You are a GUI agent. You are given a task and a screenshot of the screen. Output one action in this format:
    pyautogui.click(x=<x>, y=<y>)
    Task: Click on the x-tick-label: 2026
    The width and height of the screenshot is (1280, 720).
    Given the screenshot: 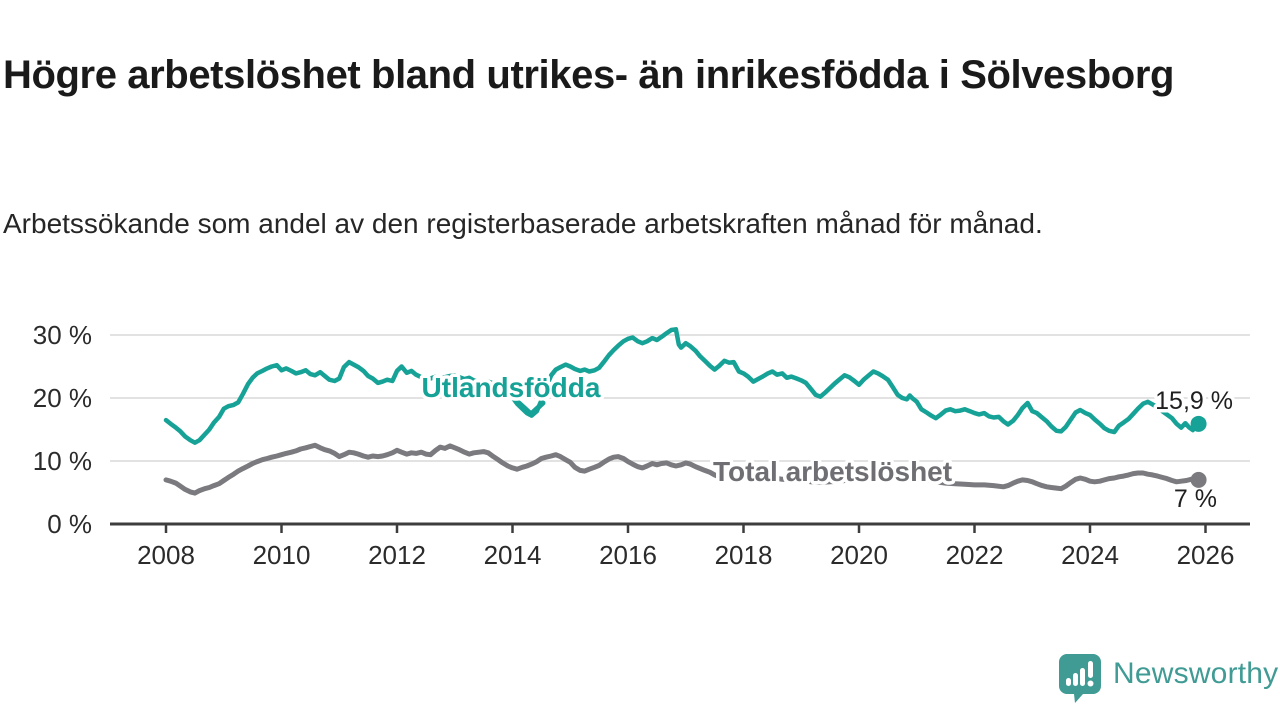 What is the action you would take?
    pyautogui.click(x=1206, y=555)
    